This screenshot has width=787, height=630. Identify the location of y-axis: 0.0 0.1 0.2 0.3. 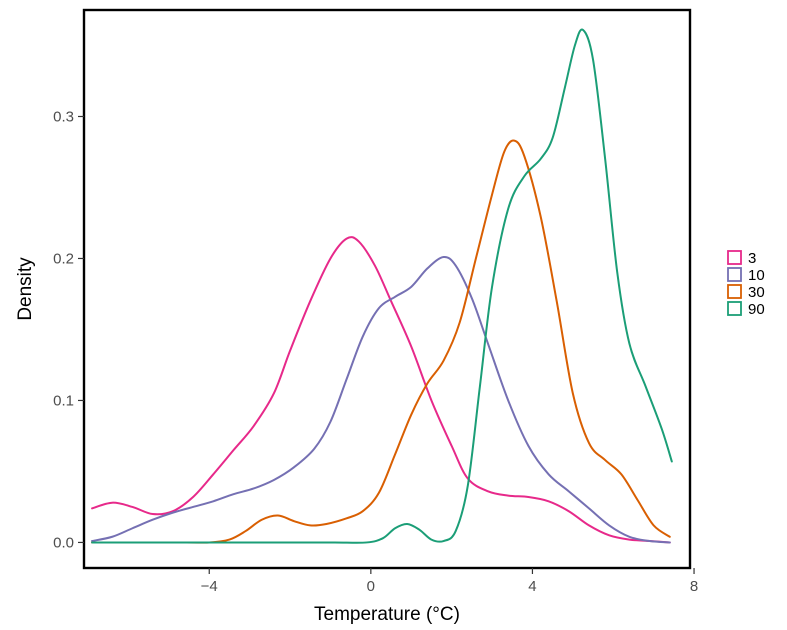
(68, 329).